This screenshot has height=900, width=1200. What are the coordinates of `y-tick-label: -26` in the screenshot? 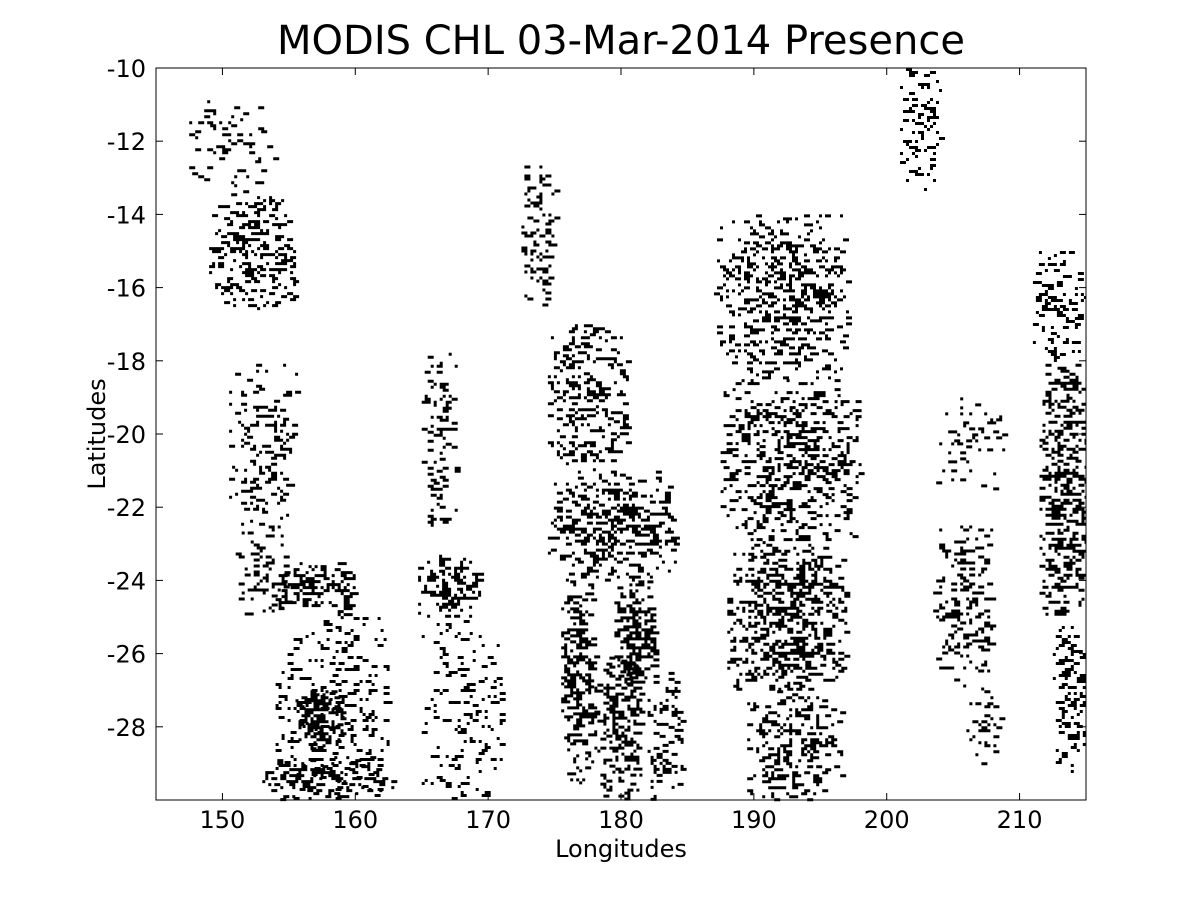 It's located at (126, 655).